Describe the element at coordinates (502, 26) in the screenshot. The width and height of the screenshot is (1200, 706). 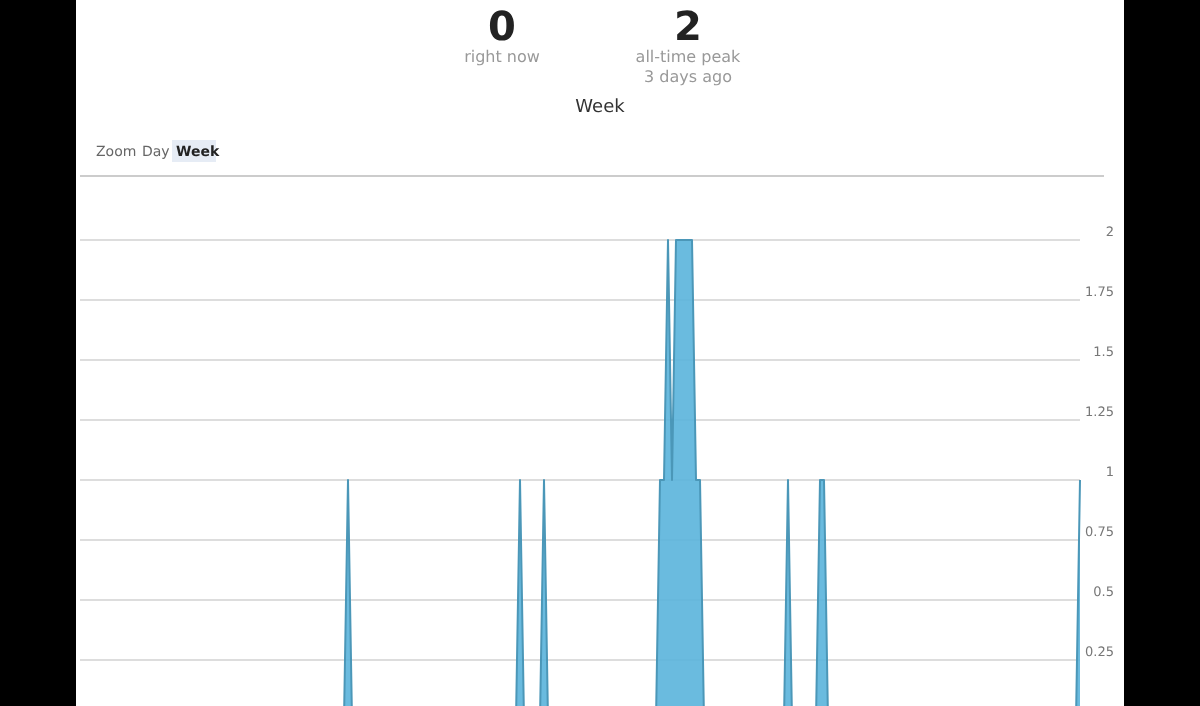
I see `text: 0` at that location.